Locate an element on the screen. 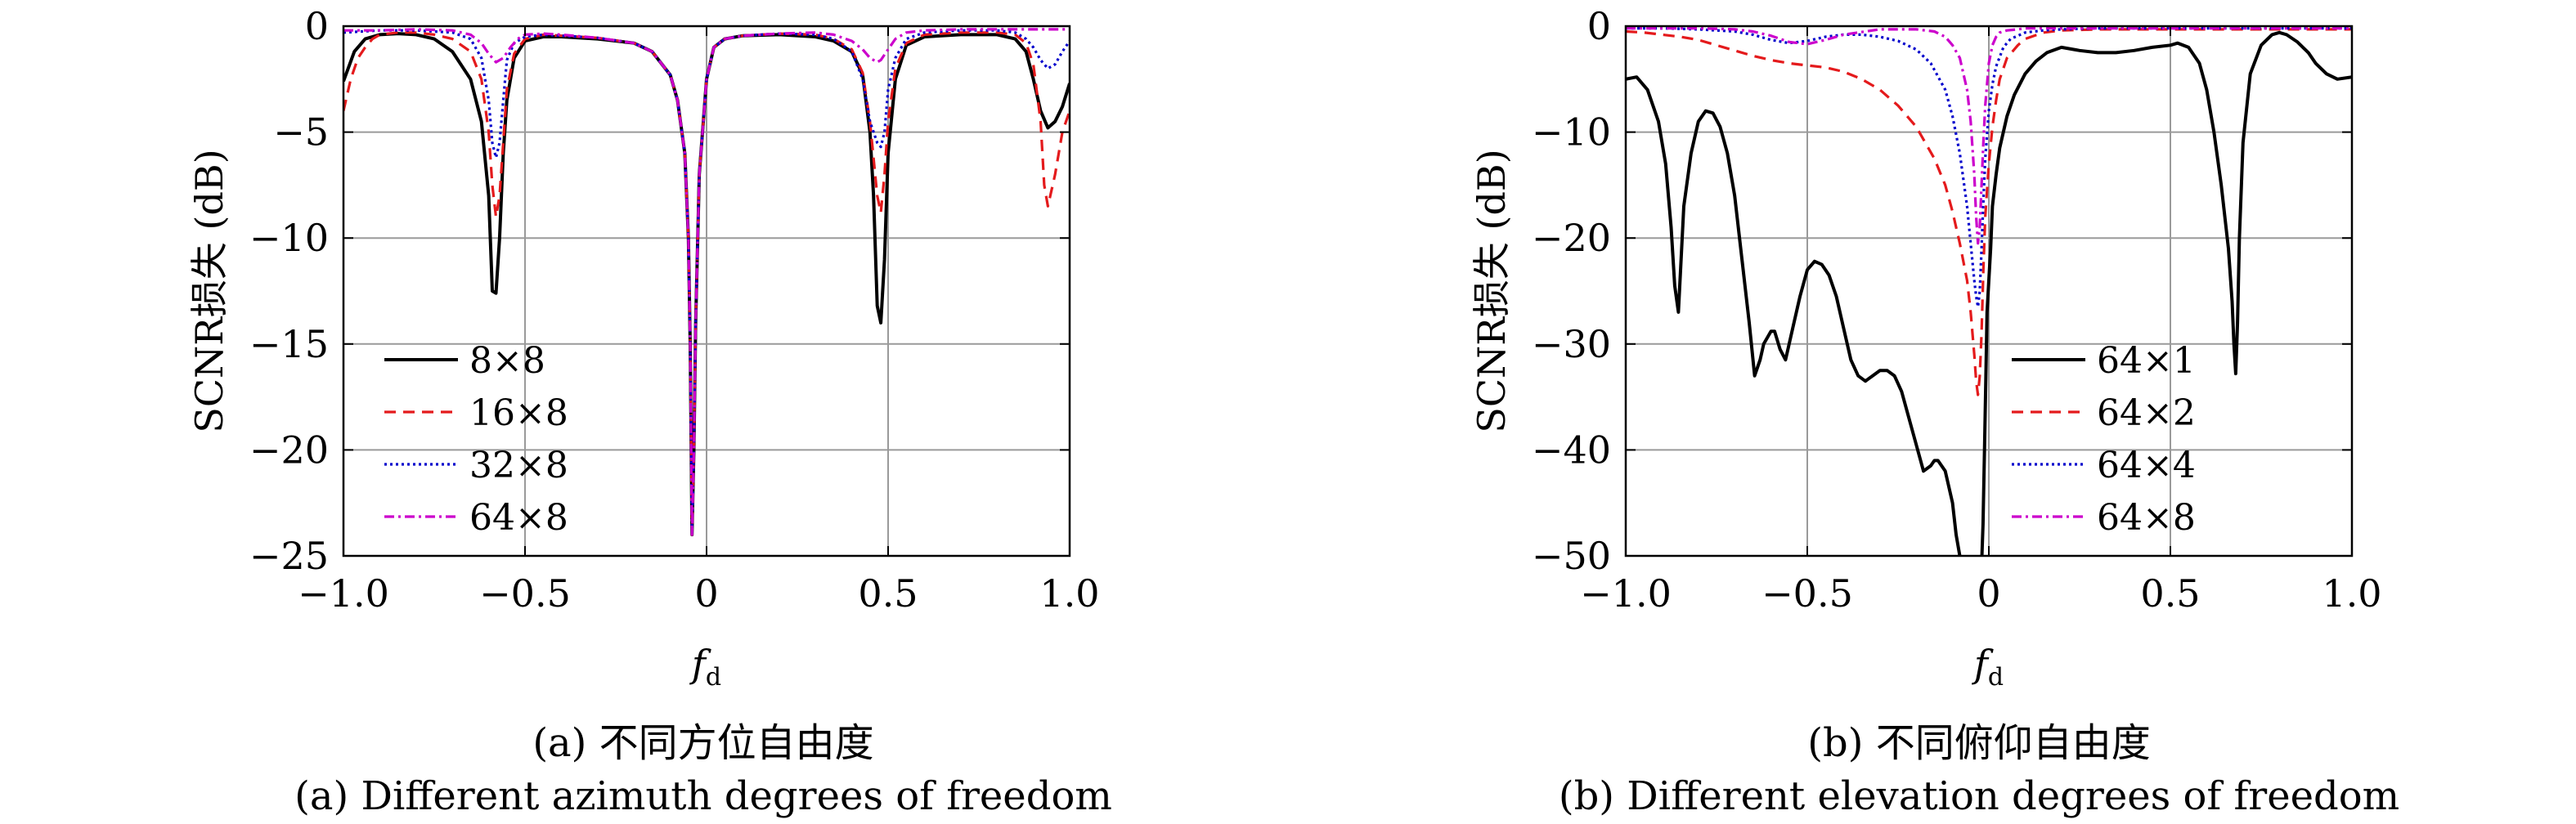 The height and width of the screenshot is (824, 2576). y-tick-label: −5 is located at coordinates (301, 132).